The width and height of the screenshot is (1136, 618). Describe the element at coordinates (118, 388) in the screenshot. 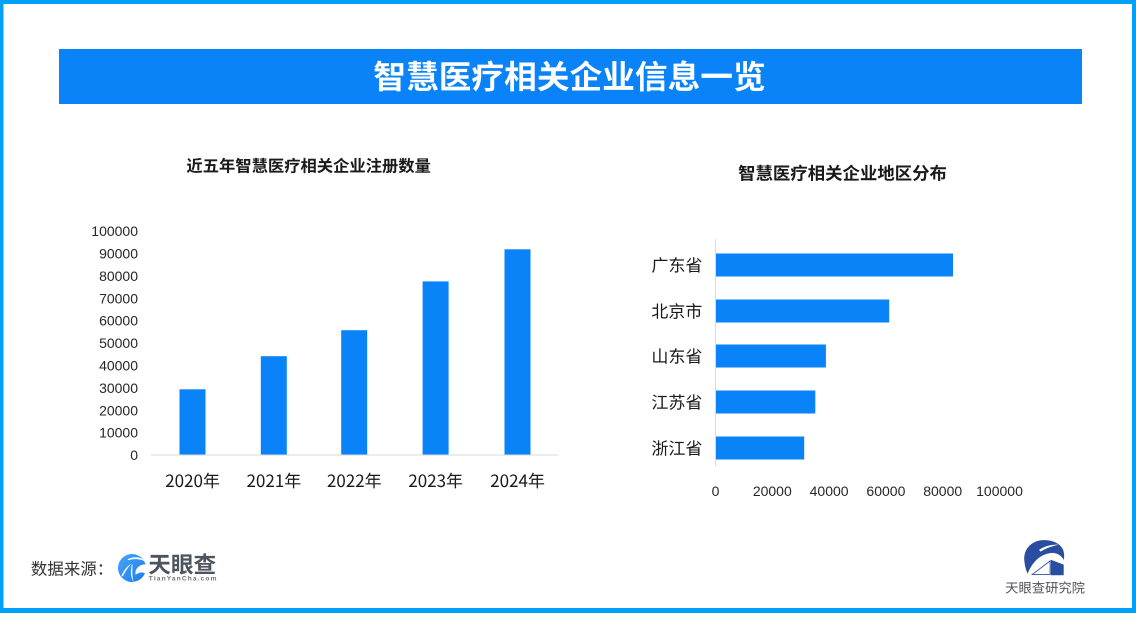

I see `svg-text: 30000` at that location.